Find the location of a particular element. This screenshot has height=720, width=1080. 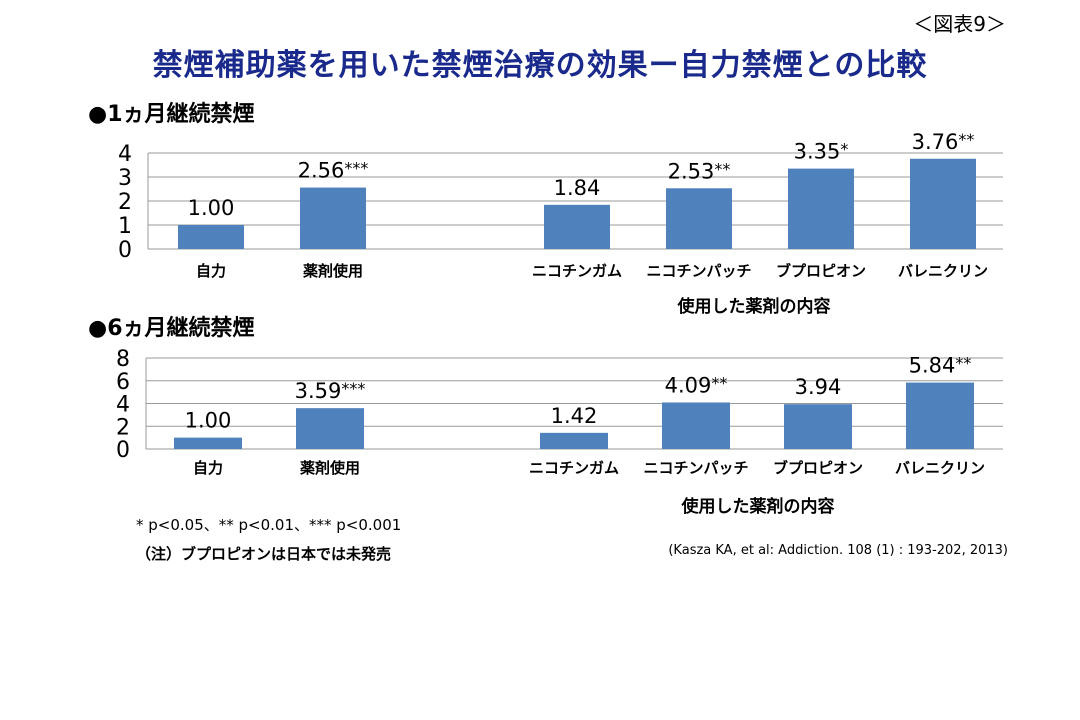

data-label: 1.42 is located at coordinates (574, 416).